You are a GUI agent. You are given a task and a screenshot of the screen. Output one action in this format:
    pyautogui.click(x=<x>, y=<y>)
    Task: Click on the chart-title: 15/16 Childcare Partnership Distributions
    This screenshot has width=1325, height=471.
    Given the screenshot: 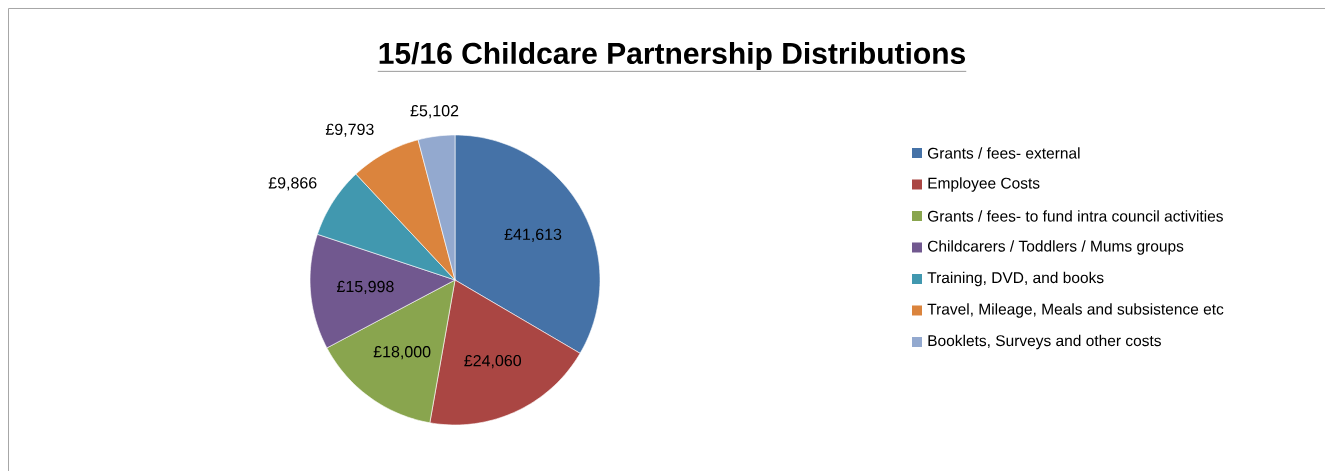 What is the action you would take?
    pyautogui.click(x=672, y=56)
    